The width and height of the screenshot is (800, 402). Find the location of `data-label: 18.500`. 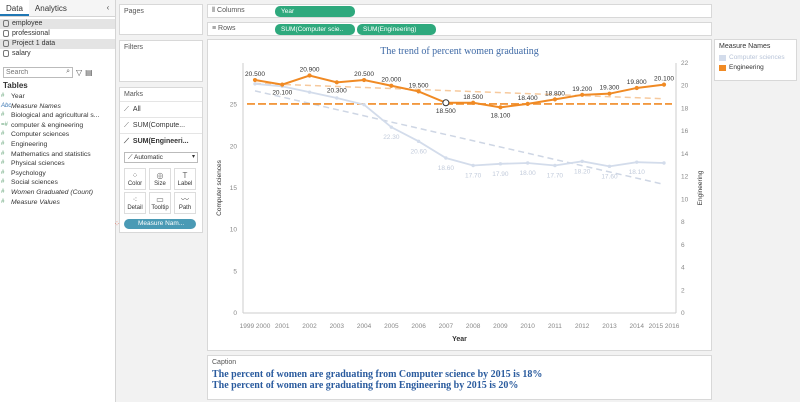

data-label: 18.500 is located at coordinates (473, 97).